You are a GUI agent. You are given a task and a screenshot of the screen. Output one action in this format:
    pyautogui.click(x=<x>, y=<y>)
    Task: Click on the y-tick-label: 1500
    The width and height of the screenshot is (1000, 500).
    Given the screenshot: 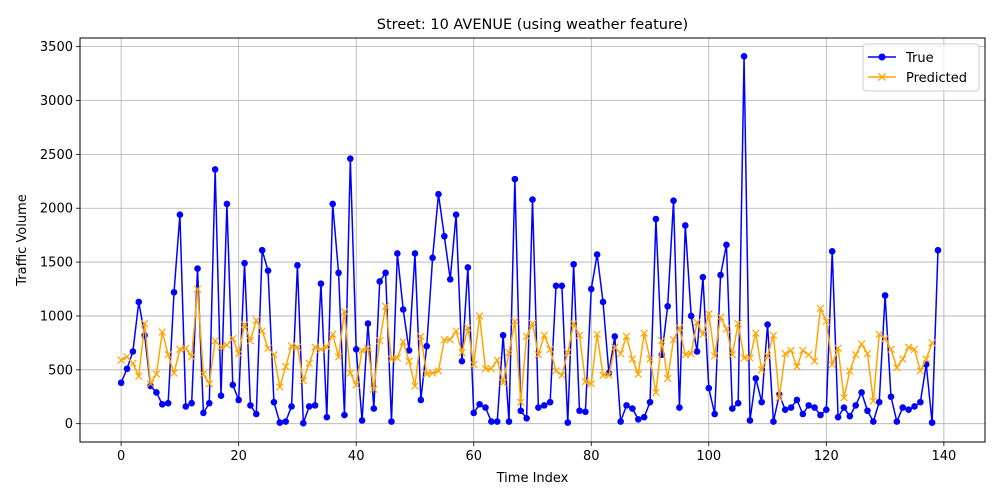 What is the action you would take?
    pyautogui.click(x=56, y=263)
    